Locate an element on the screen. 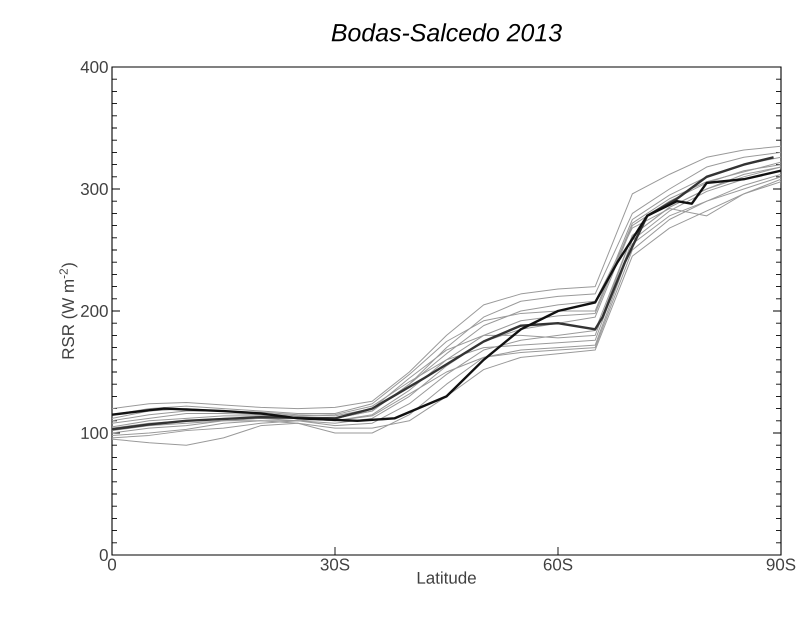 This screenshot has height=619, width=797. x-tick-label: 60S is located at coordinates (558, 564).